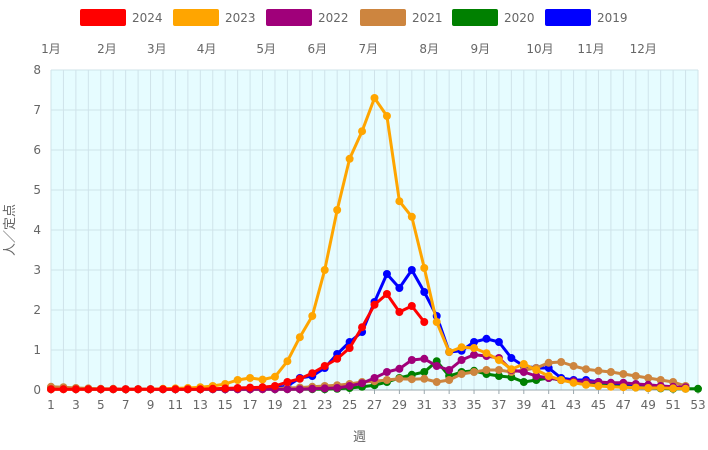 This screenshot has width=708, height=450. I want to click on legend-item-2019: 2019, so click(586, 17).